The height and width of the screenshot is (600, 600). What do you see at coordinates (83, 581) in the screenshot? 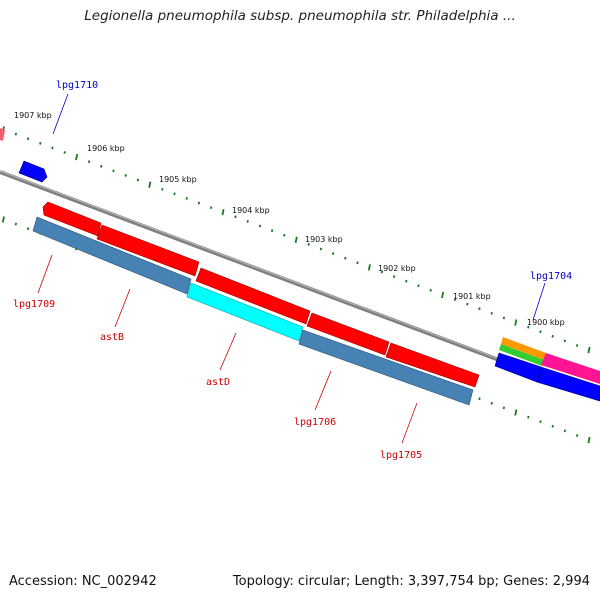
I see `accession-text: Accession: NC_002942` at bounding box center [83, 581].